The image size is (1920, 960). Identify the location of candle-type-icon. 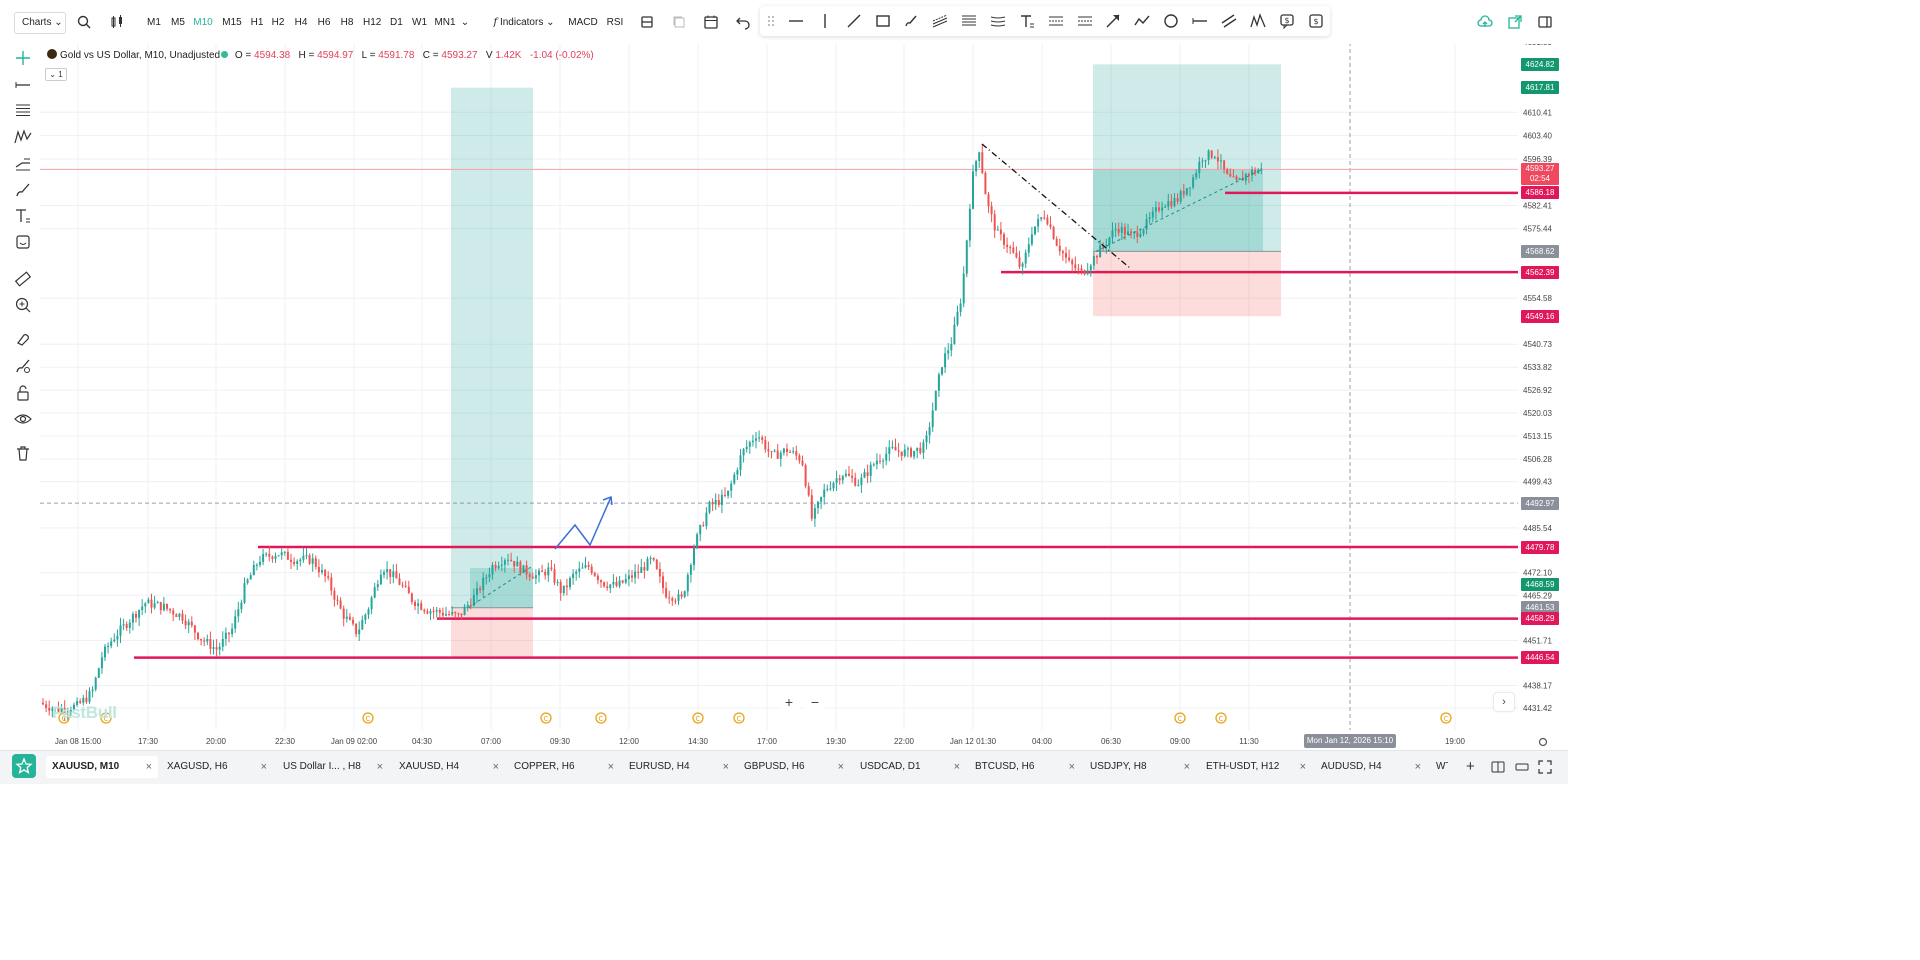
(117, 22).